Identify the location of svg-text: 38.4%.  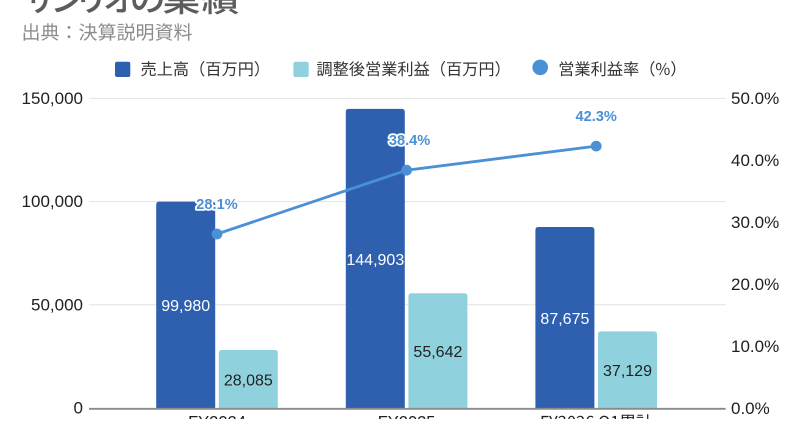
(409, 141).